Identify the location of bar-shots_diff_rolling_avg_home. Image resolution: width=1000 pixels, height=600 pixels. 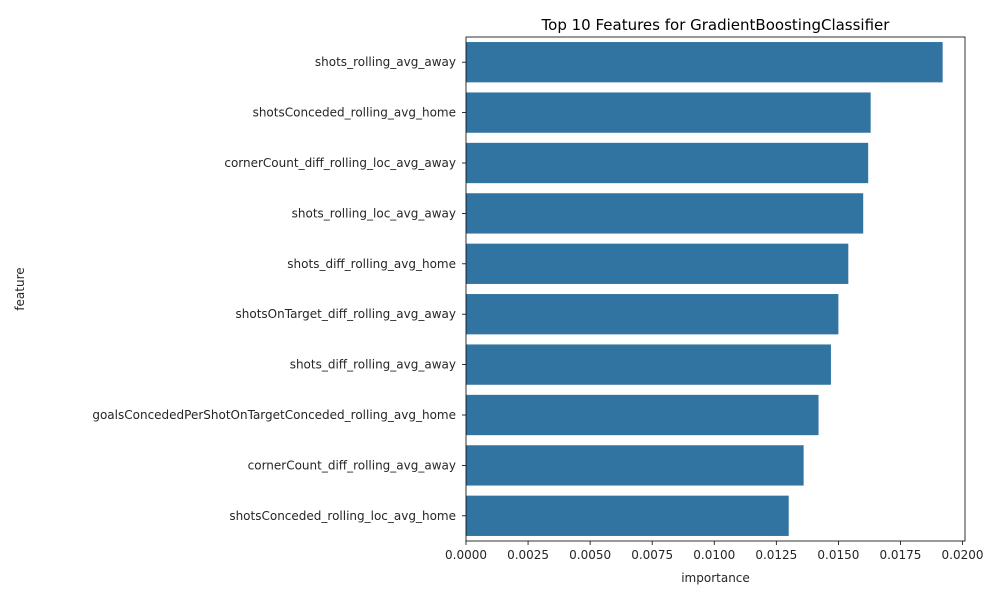
(657, 263).